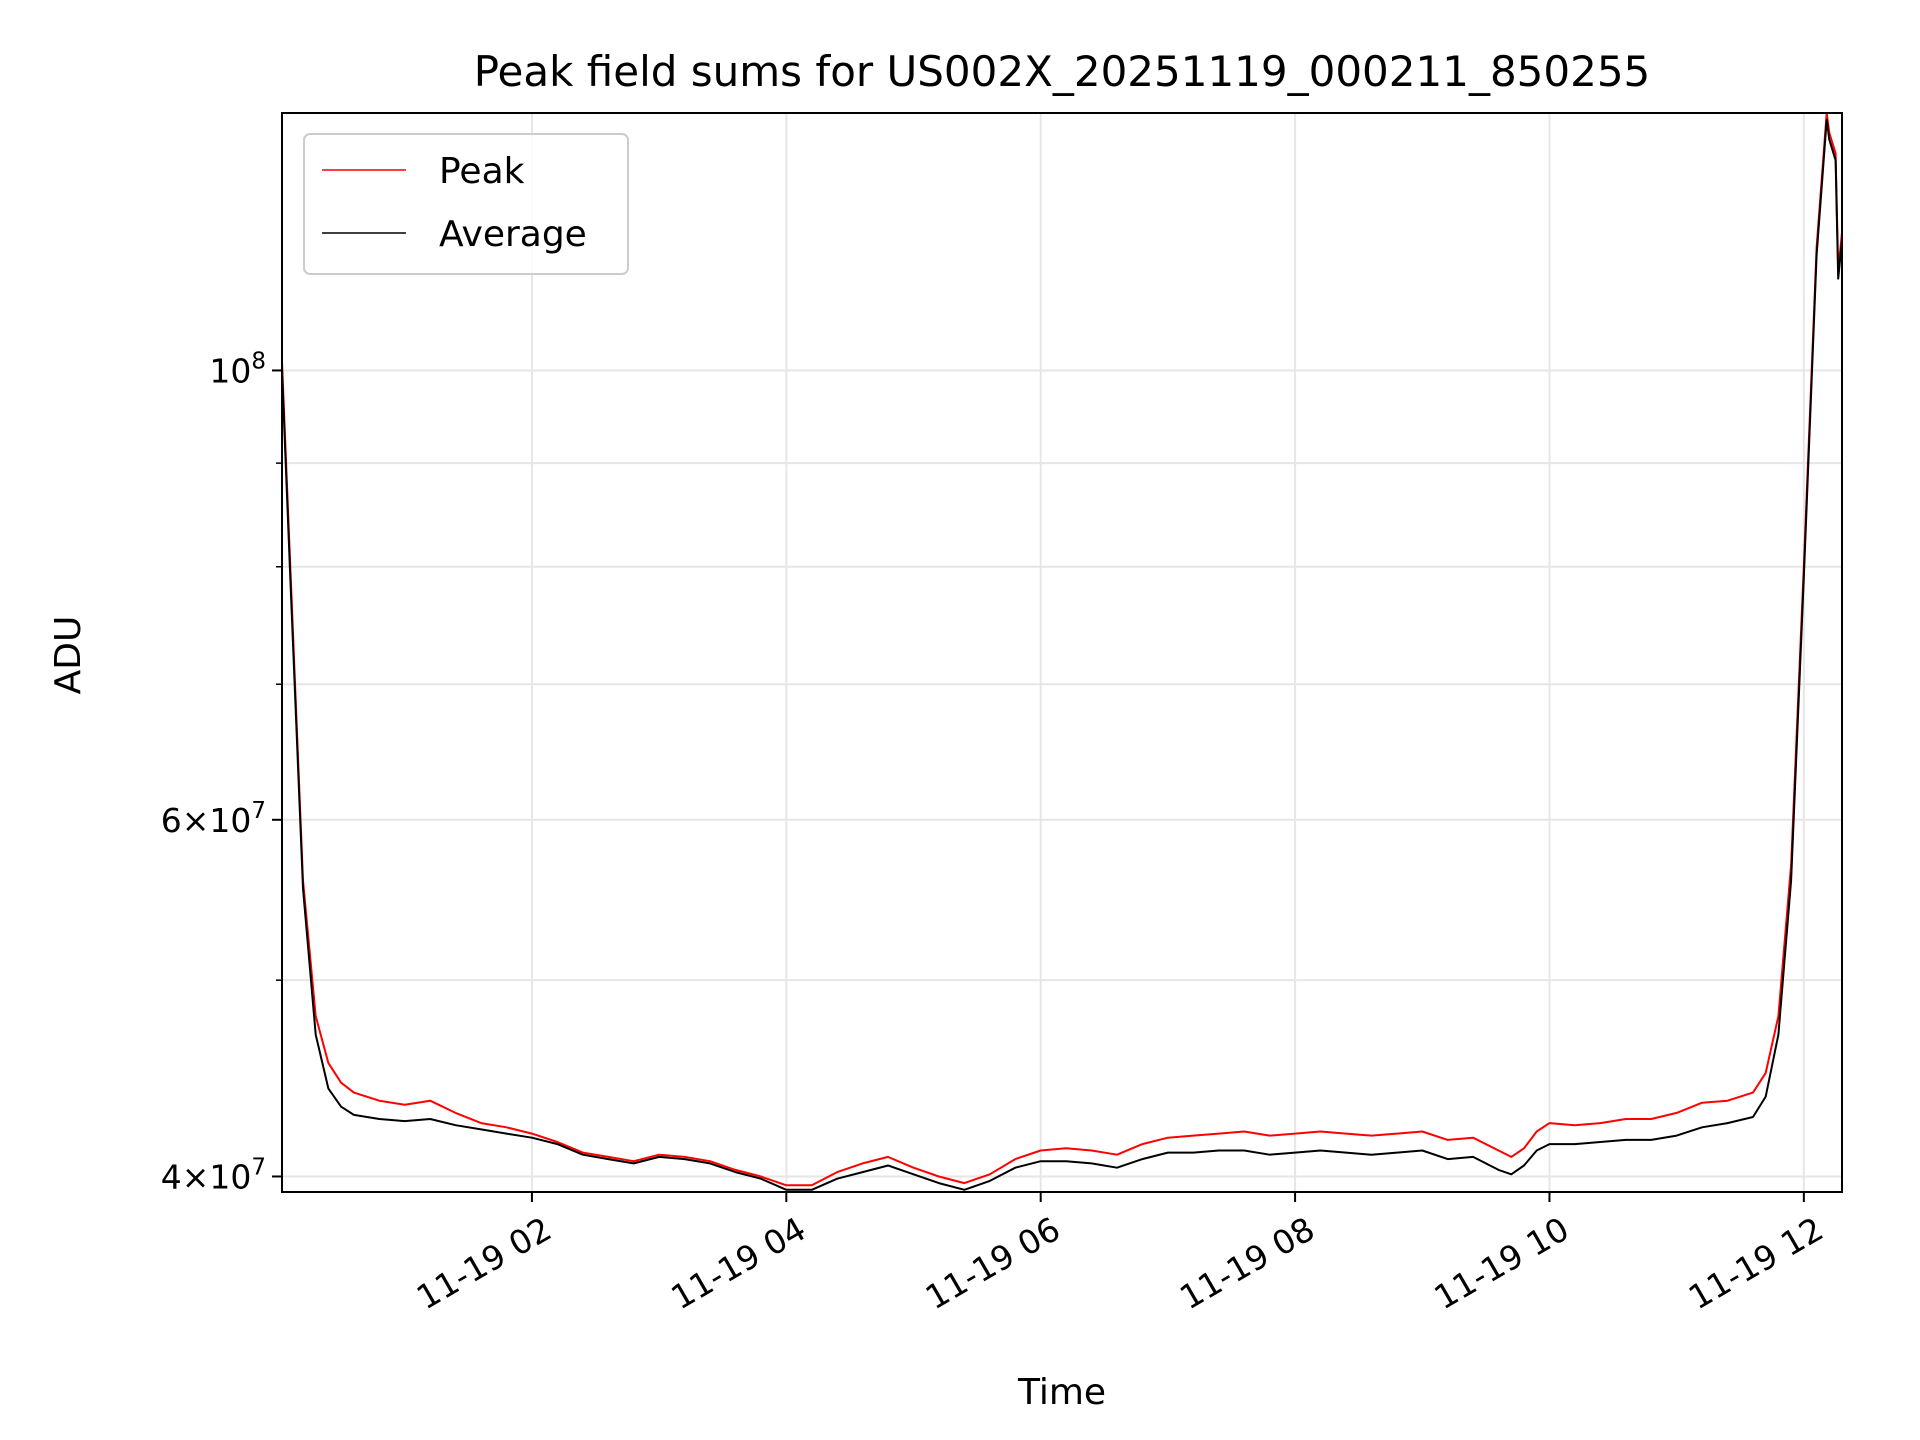  What do you see at coordinates (482, 171) in the screenshot?
I see `legend-peak-label: Peak` at bounding box center [482, 171].